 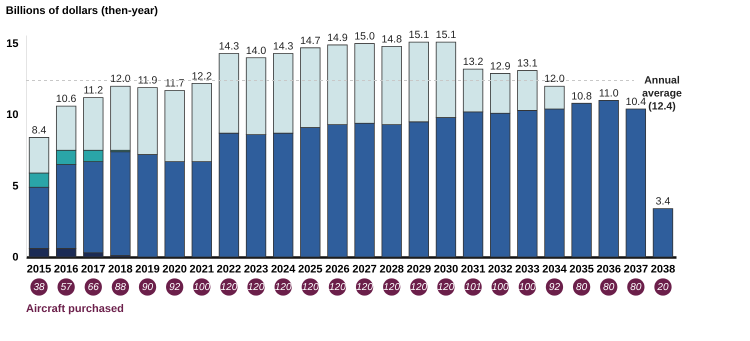 What do you see at coordinates (391, 270) in the screenshot?
I see `x-tick-label: 2028` at bounding box center [391, 270].